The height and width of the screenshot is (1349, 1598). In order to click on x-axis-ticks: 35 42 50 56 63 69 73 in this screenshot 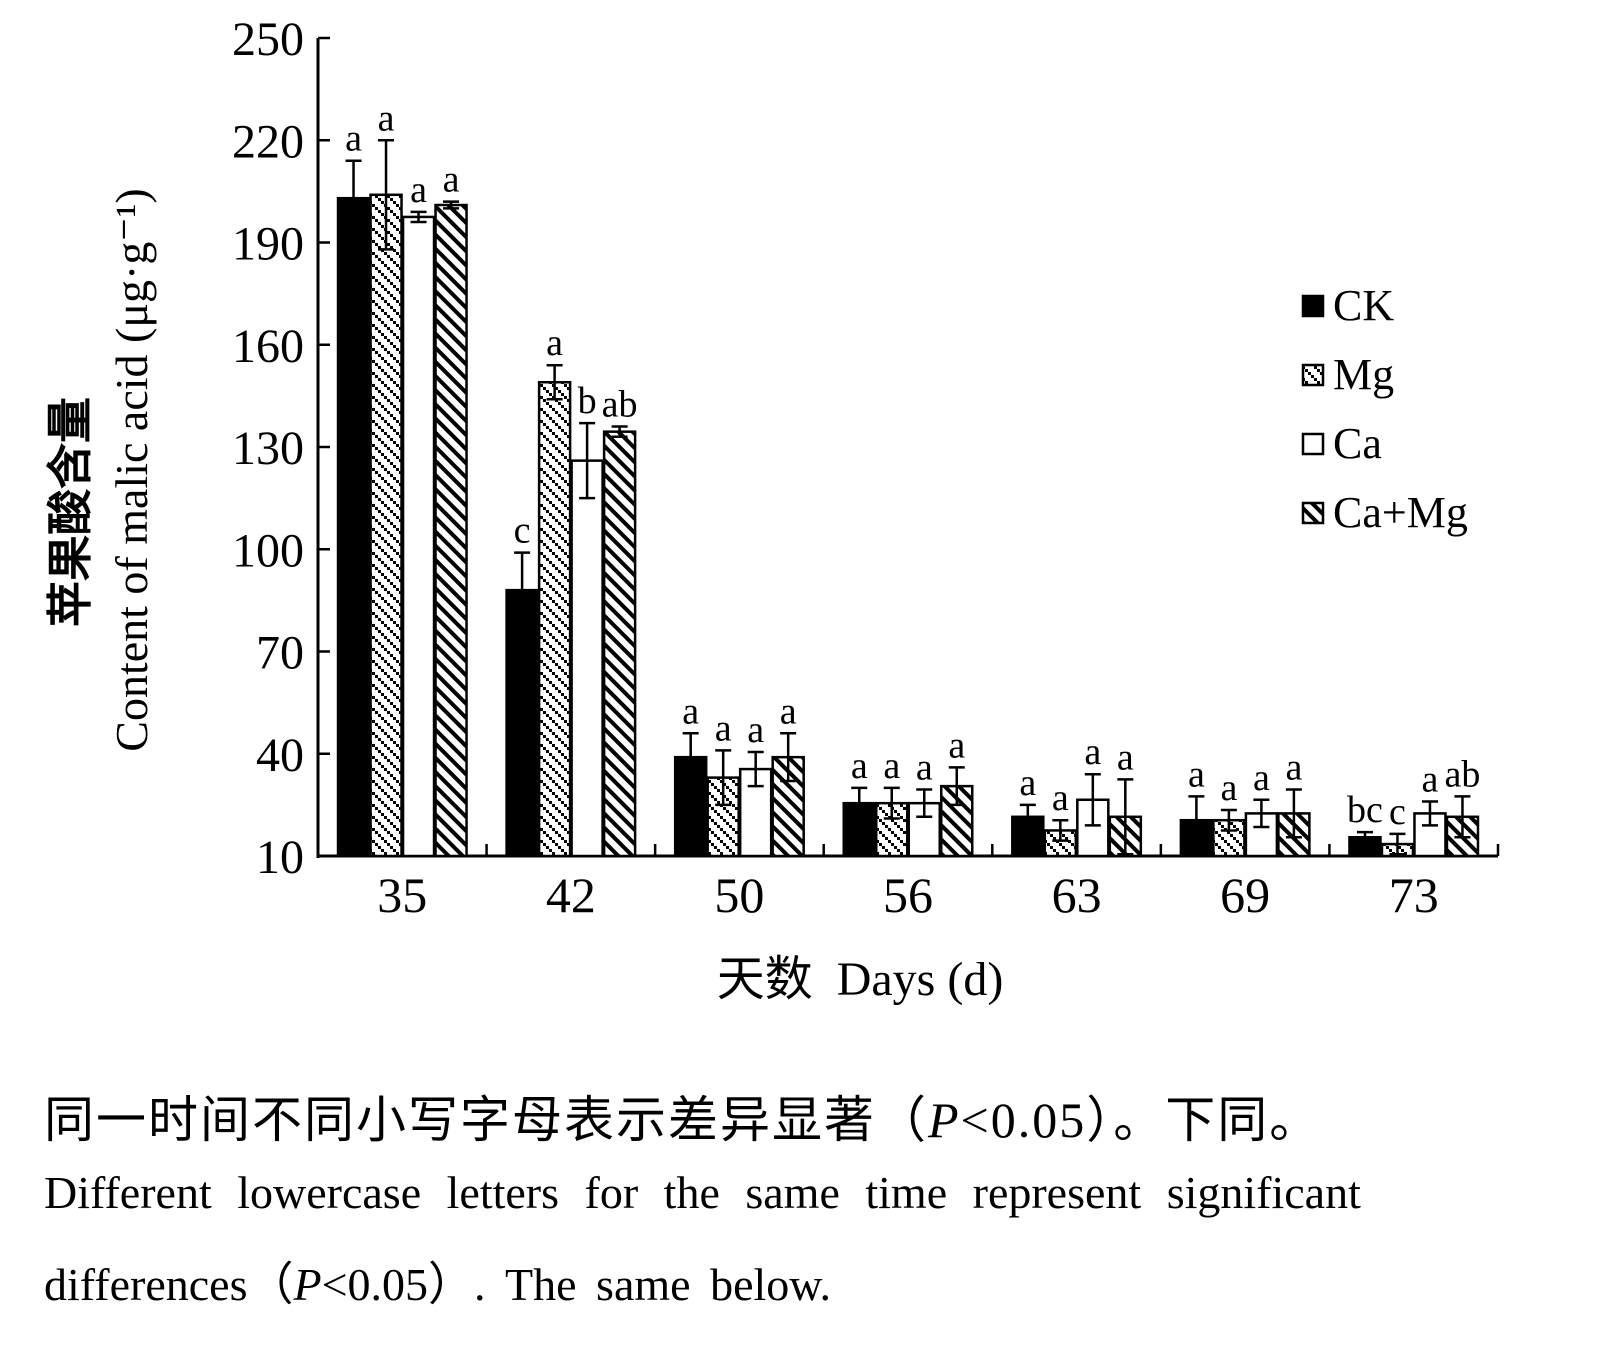, I will do `click(908, 883)`.